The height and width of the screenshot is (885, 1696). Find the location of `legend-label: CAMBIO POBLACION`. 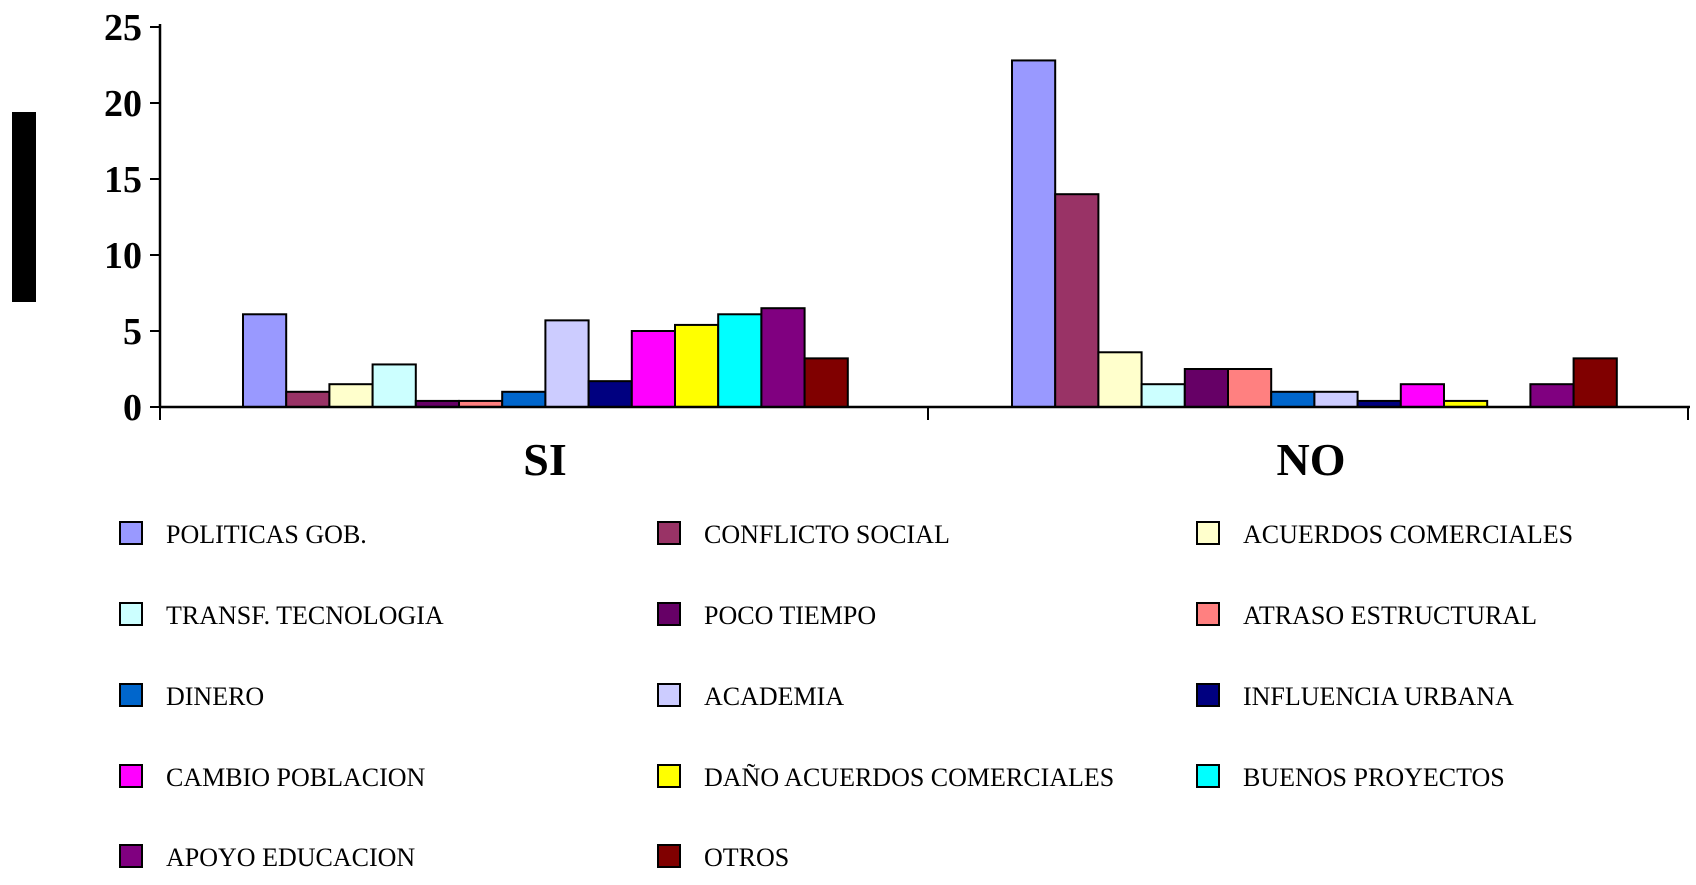

legend-label: CAMBIO POBLACION is located at coordinates (296, 777).